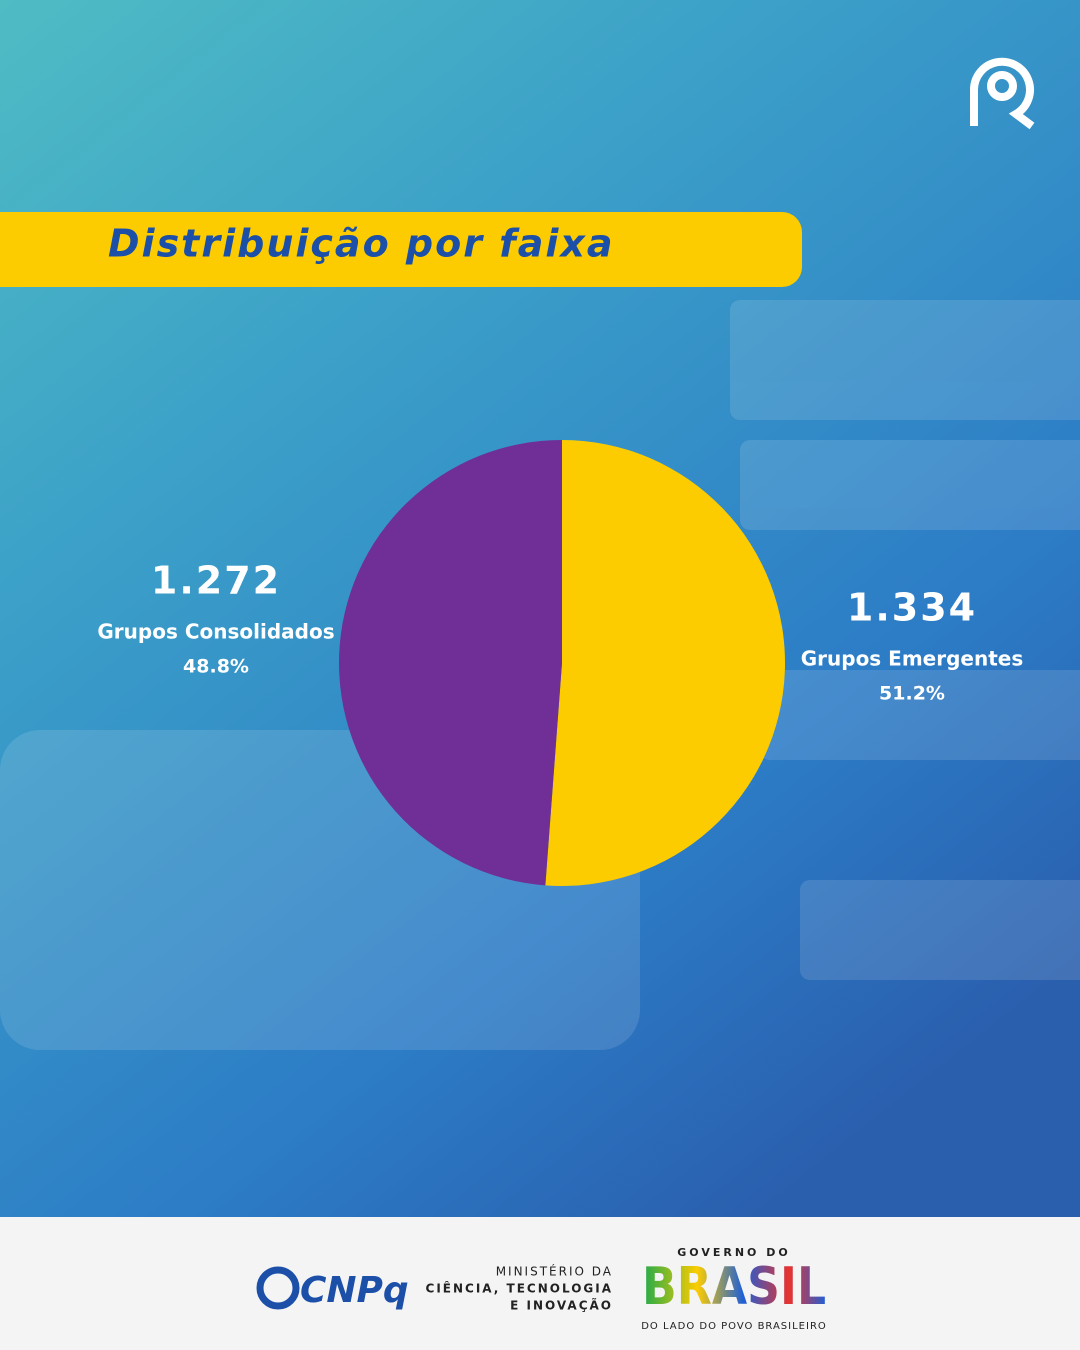  Describe the element at coordinates (519, 1288) in the screenshot. I see `ministry-line: CIÊNCIA, TECNOLOGIA` at that location.